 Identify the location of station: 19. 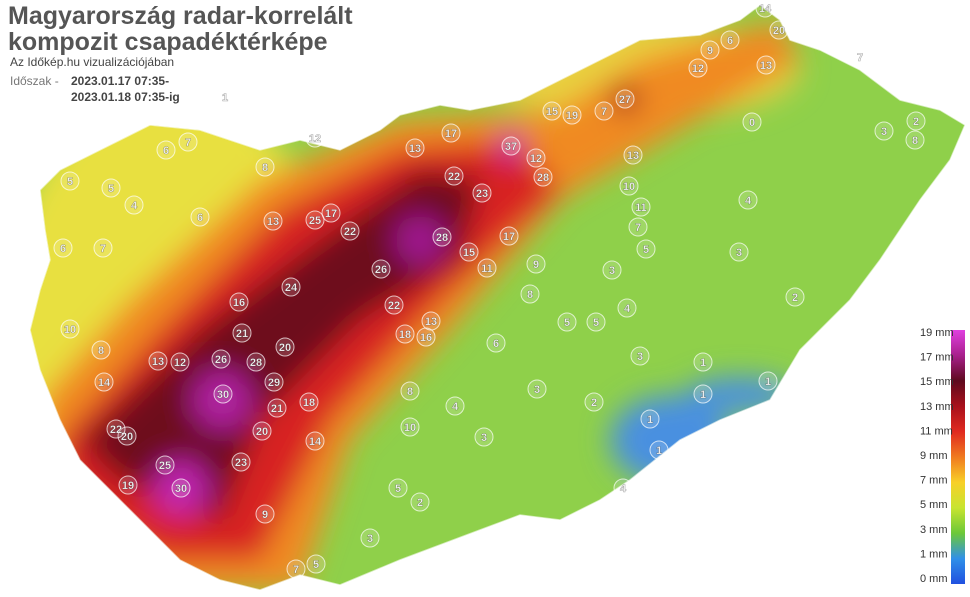
(572, 115).